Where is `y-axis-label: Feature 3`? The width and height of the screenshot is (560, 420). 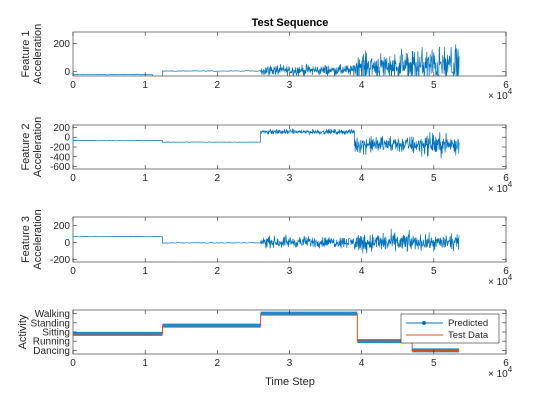 y-axis-label: Feature 3 is located at coordinates (26, 239).